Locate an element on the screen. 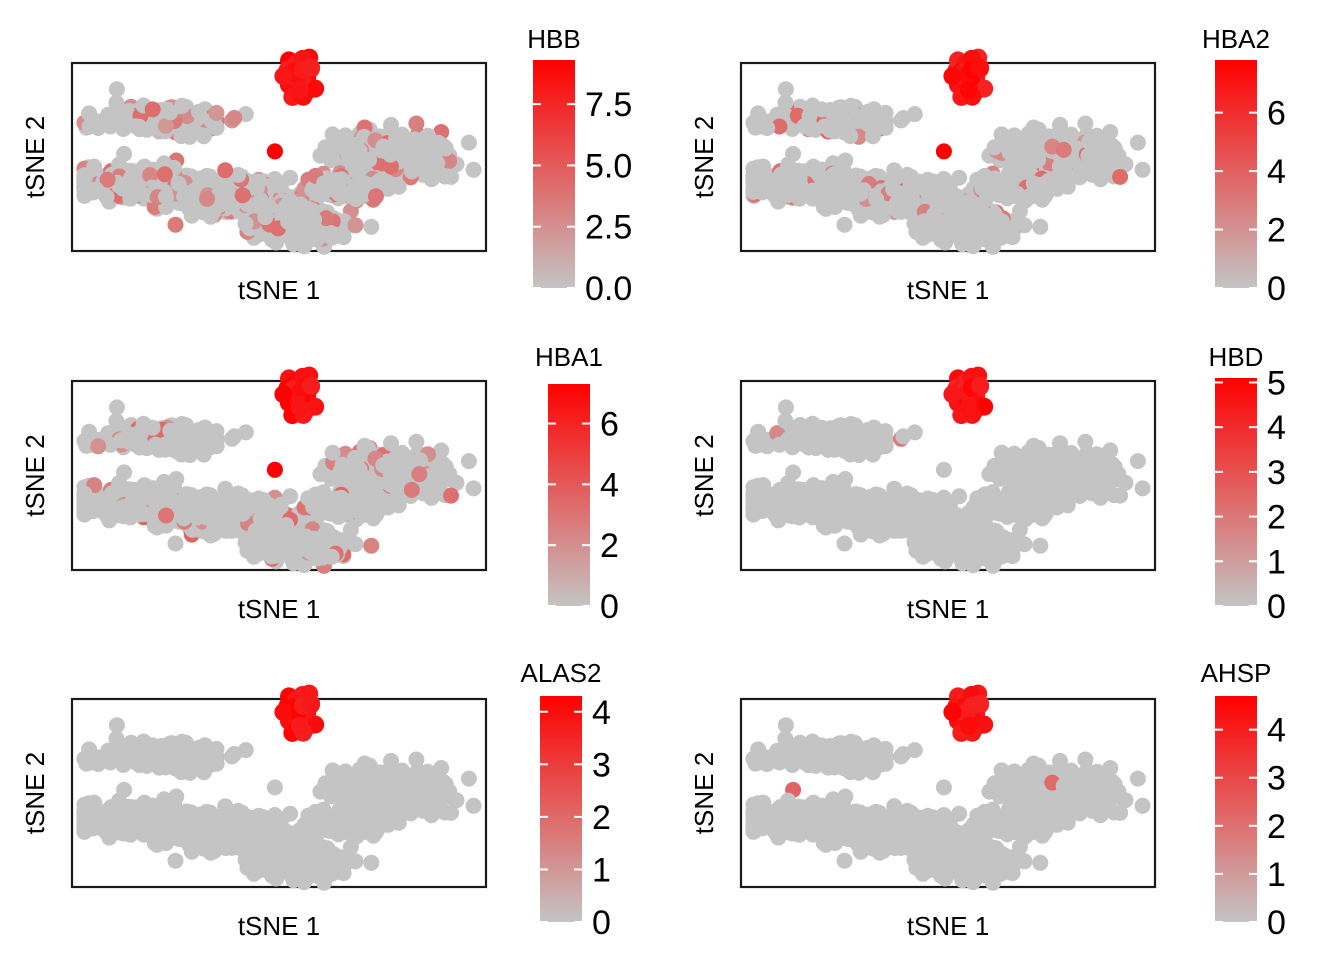 This screenshot has height=960, width=1344. plot-frame is located at coordinates (279, 157).